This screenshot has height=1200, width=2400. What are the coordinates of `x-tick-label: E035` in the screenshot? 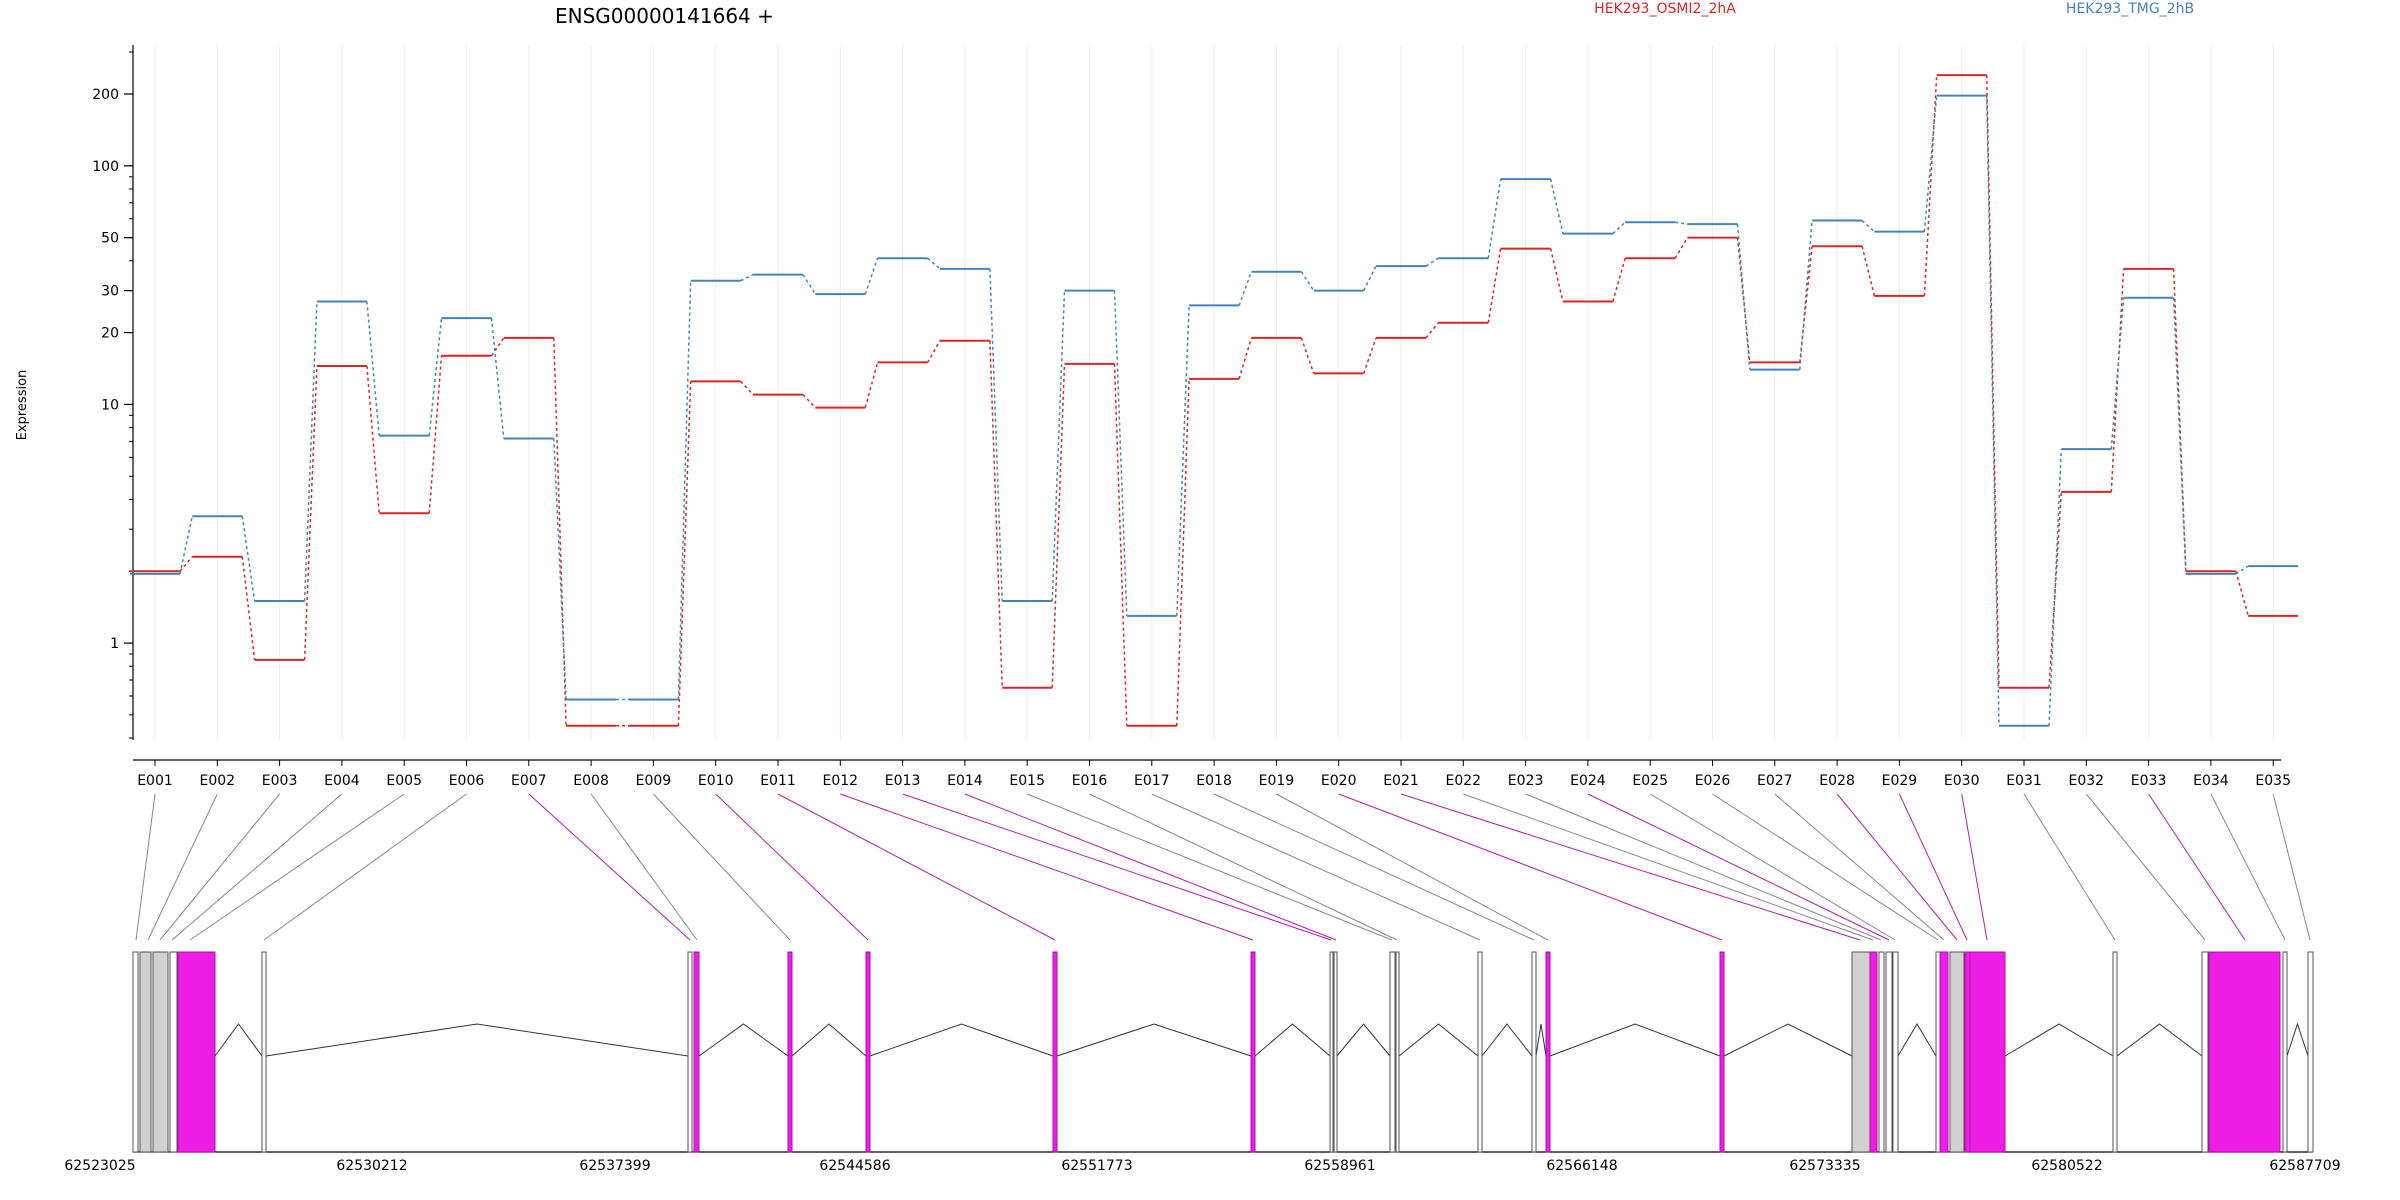 It's located at (2273, 781).